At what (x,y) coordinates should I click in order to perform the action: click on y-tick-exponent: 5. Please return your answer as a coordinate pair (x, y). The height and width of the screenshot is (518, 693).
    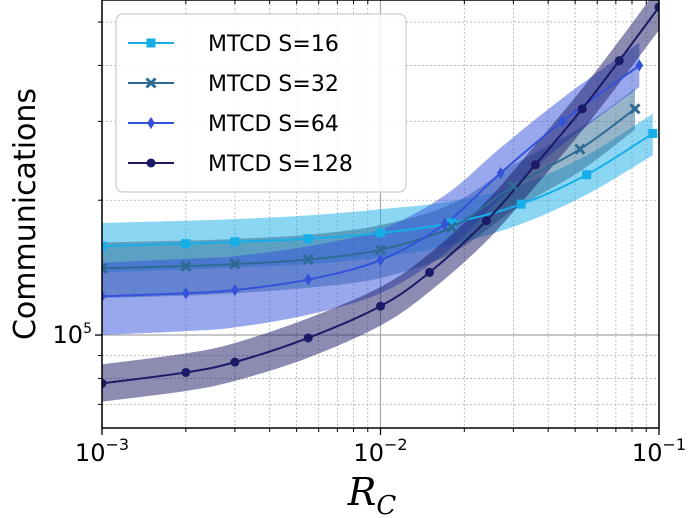
    Looking at the image, I should click on (87, 329).